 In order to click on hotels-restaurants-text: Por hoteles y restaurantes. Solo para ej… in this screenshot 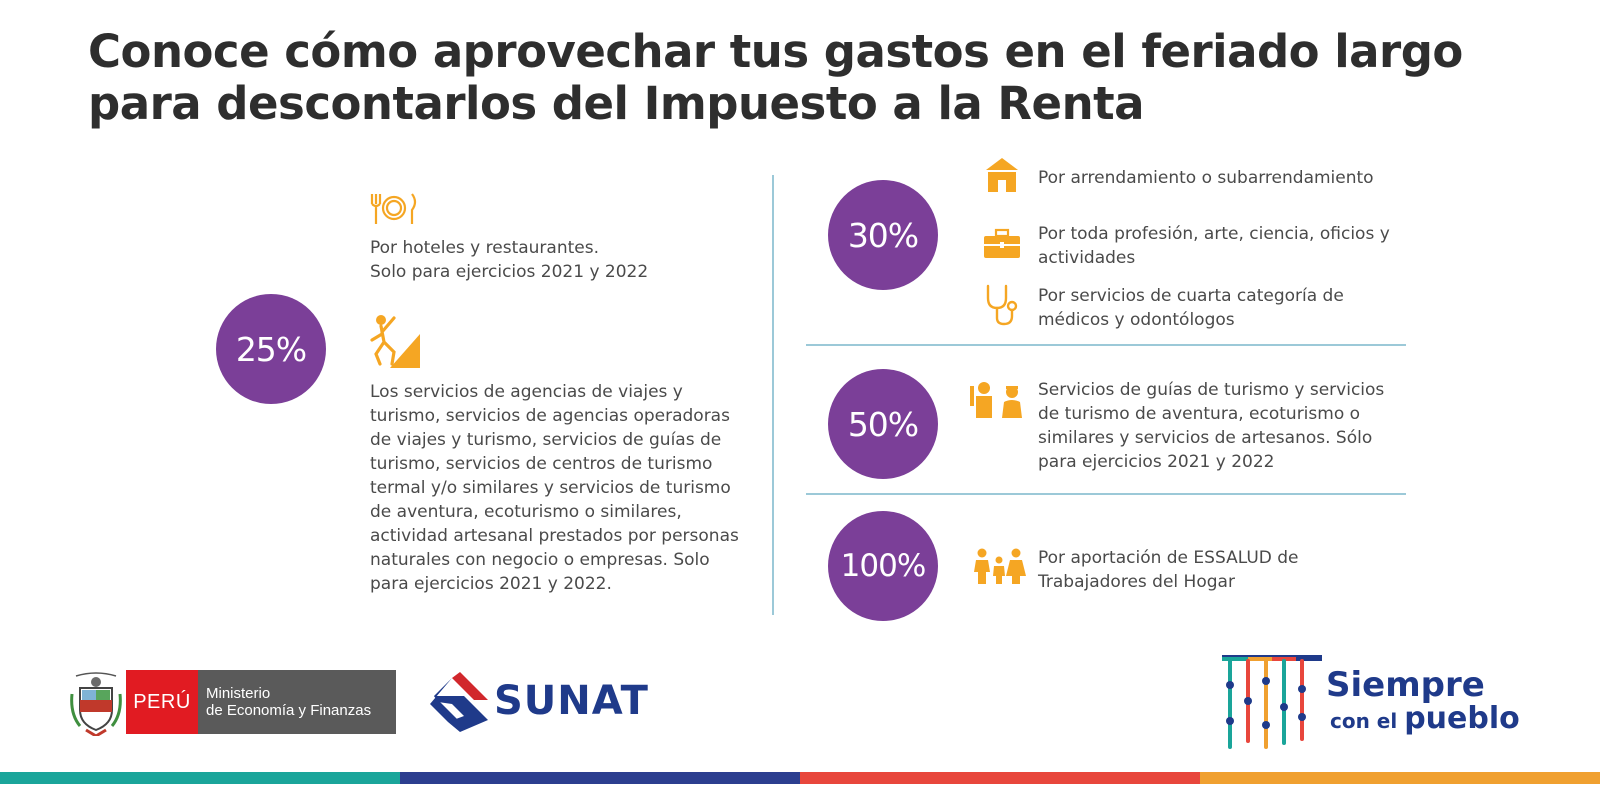, I will do `click(509, 260)`.